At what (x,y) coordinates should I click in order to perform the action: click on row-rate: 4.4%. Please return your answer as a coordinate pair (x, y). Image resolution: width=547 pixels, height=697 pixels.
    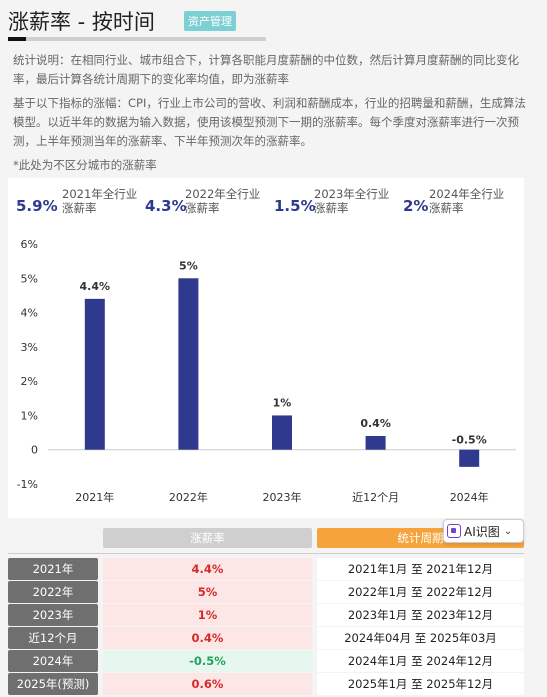
    Looking at the image, I should click on (207, 569).